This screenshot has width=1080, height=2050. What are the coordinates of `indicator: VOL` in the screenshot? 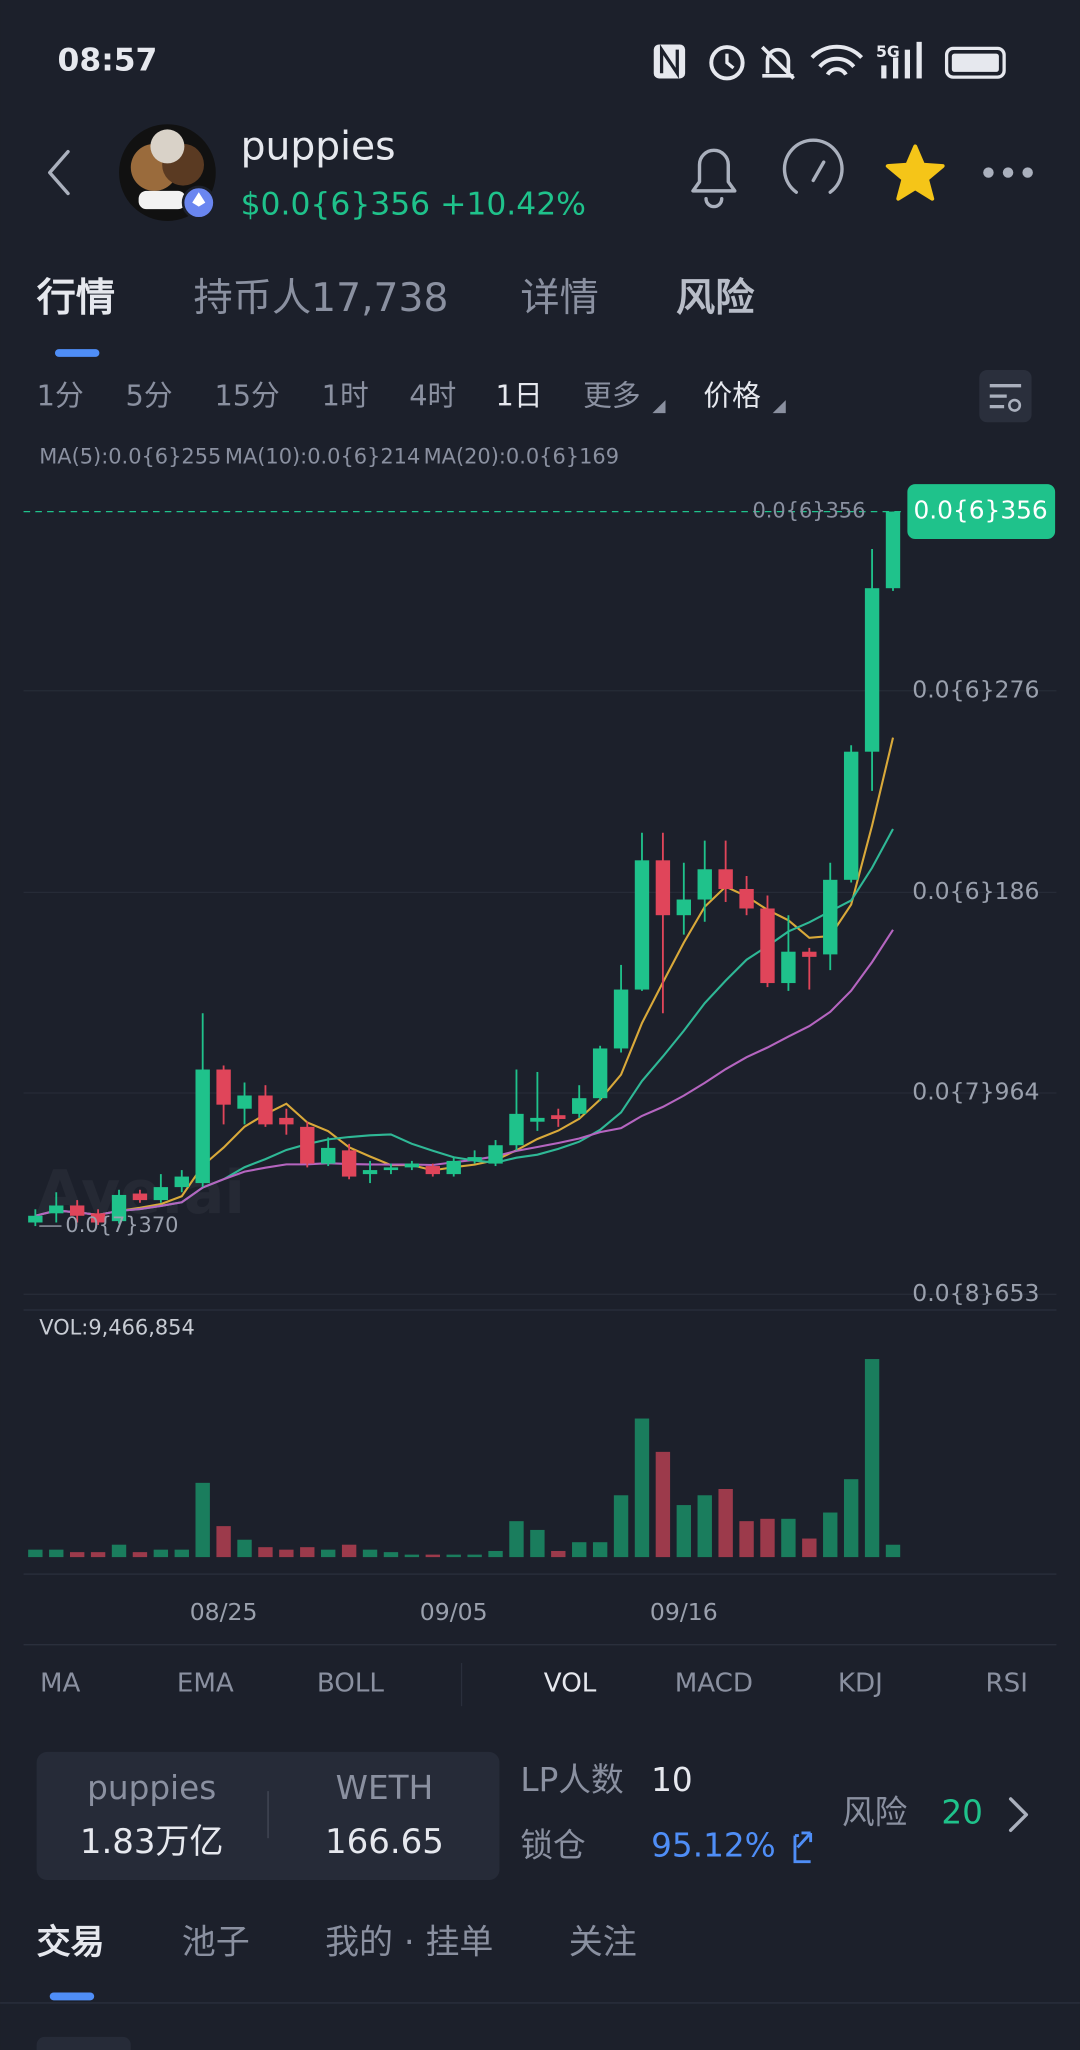 It's located at (570, 1683).